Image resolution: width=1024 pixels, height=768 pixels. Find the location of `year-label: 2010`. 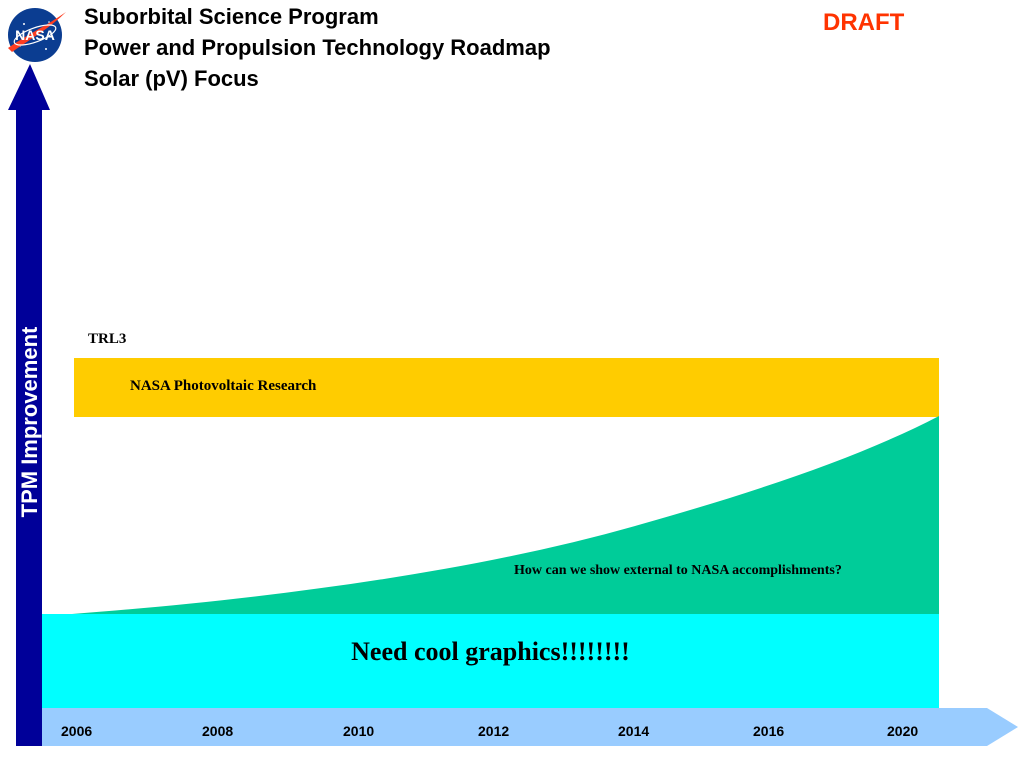

year-label: 2010 is located at coordinates (359, 731).